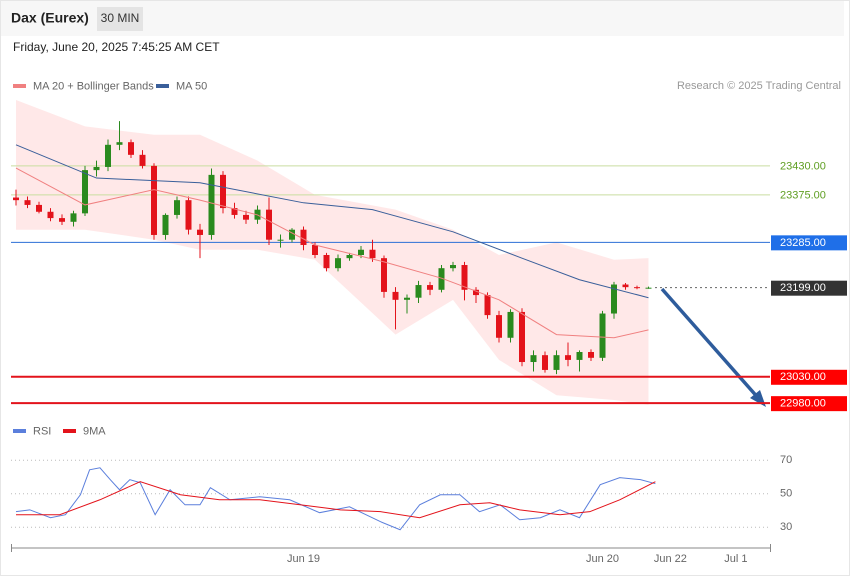 The width and height of the screenshot is (850, 576). What do you see at coordinates (50, 18) in the screenshot?
I see `title: Dax (Eurex)` at bounding box center [50, 18].